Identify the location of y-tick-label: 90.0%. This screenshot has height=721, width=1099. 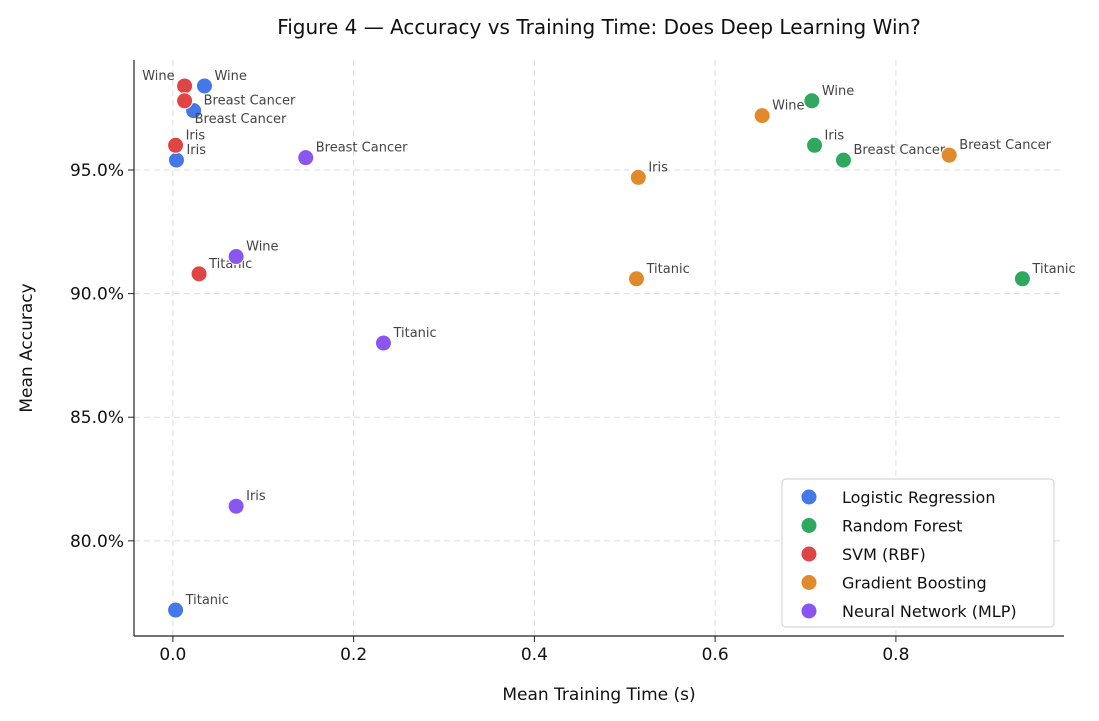
(97, 295).